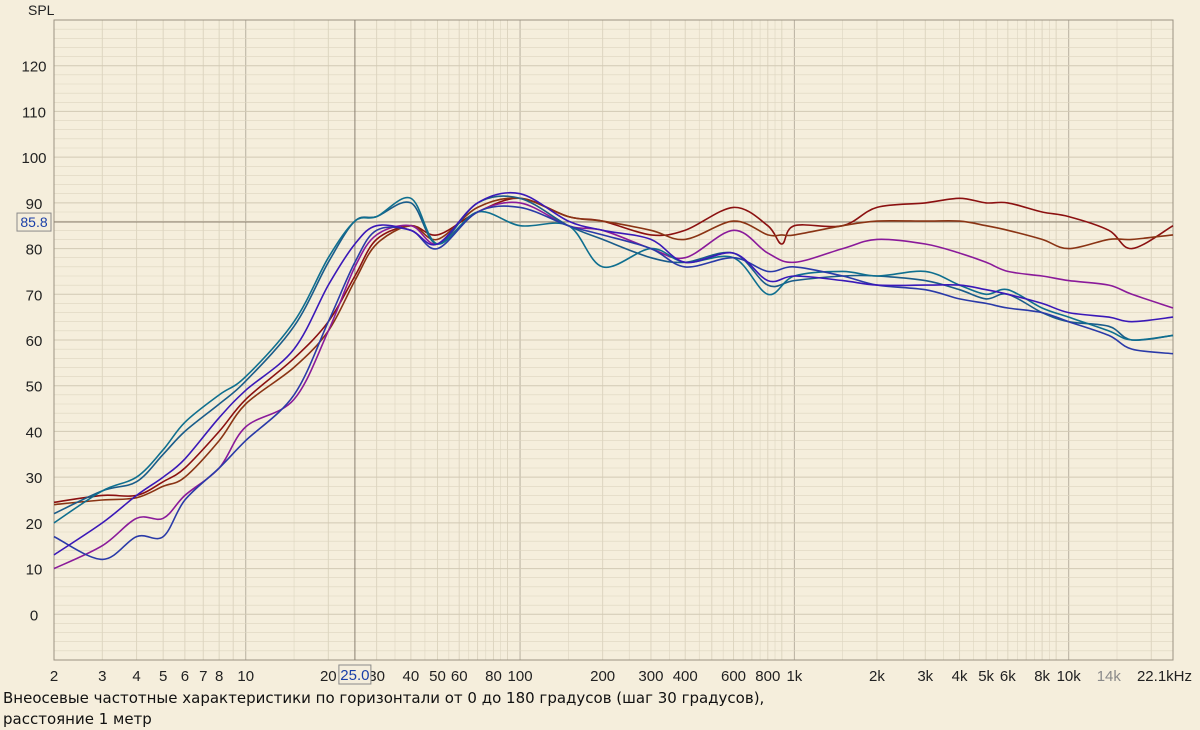  I want to click on x-tick-label: 2k, so click(877, 676).